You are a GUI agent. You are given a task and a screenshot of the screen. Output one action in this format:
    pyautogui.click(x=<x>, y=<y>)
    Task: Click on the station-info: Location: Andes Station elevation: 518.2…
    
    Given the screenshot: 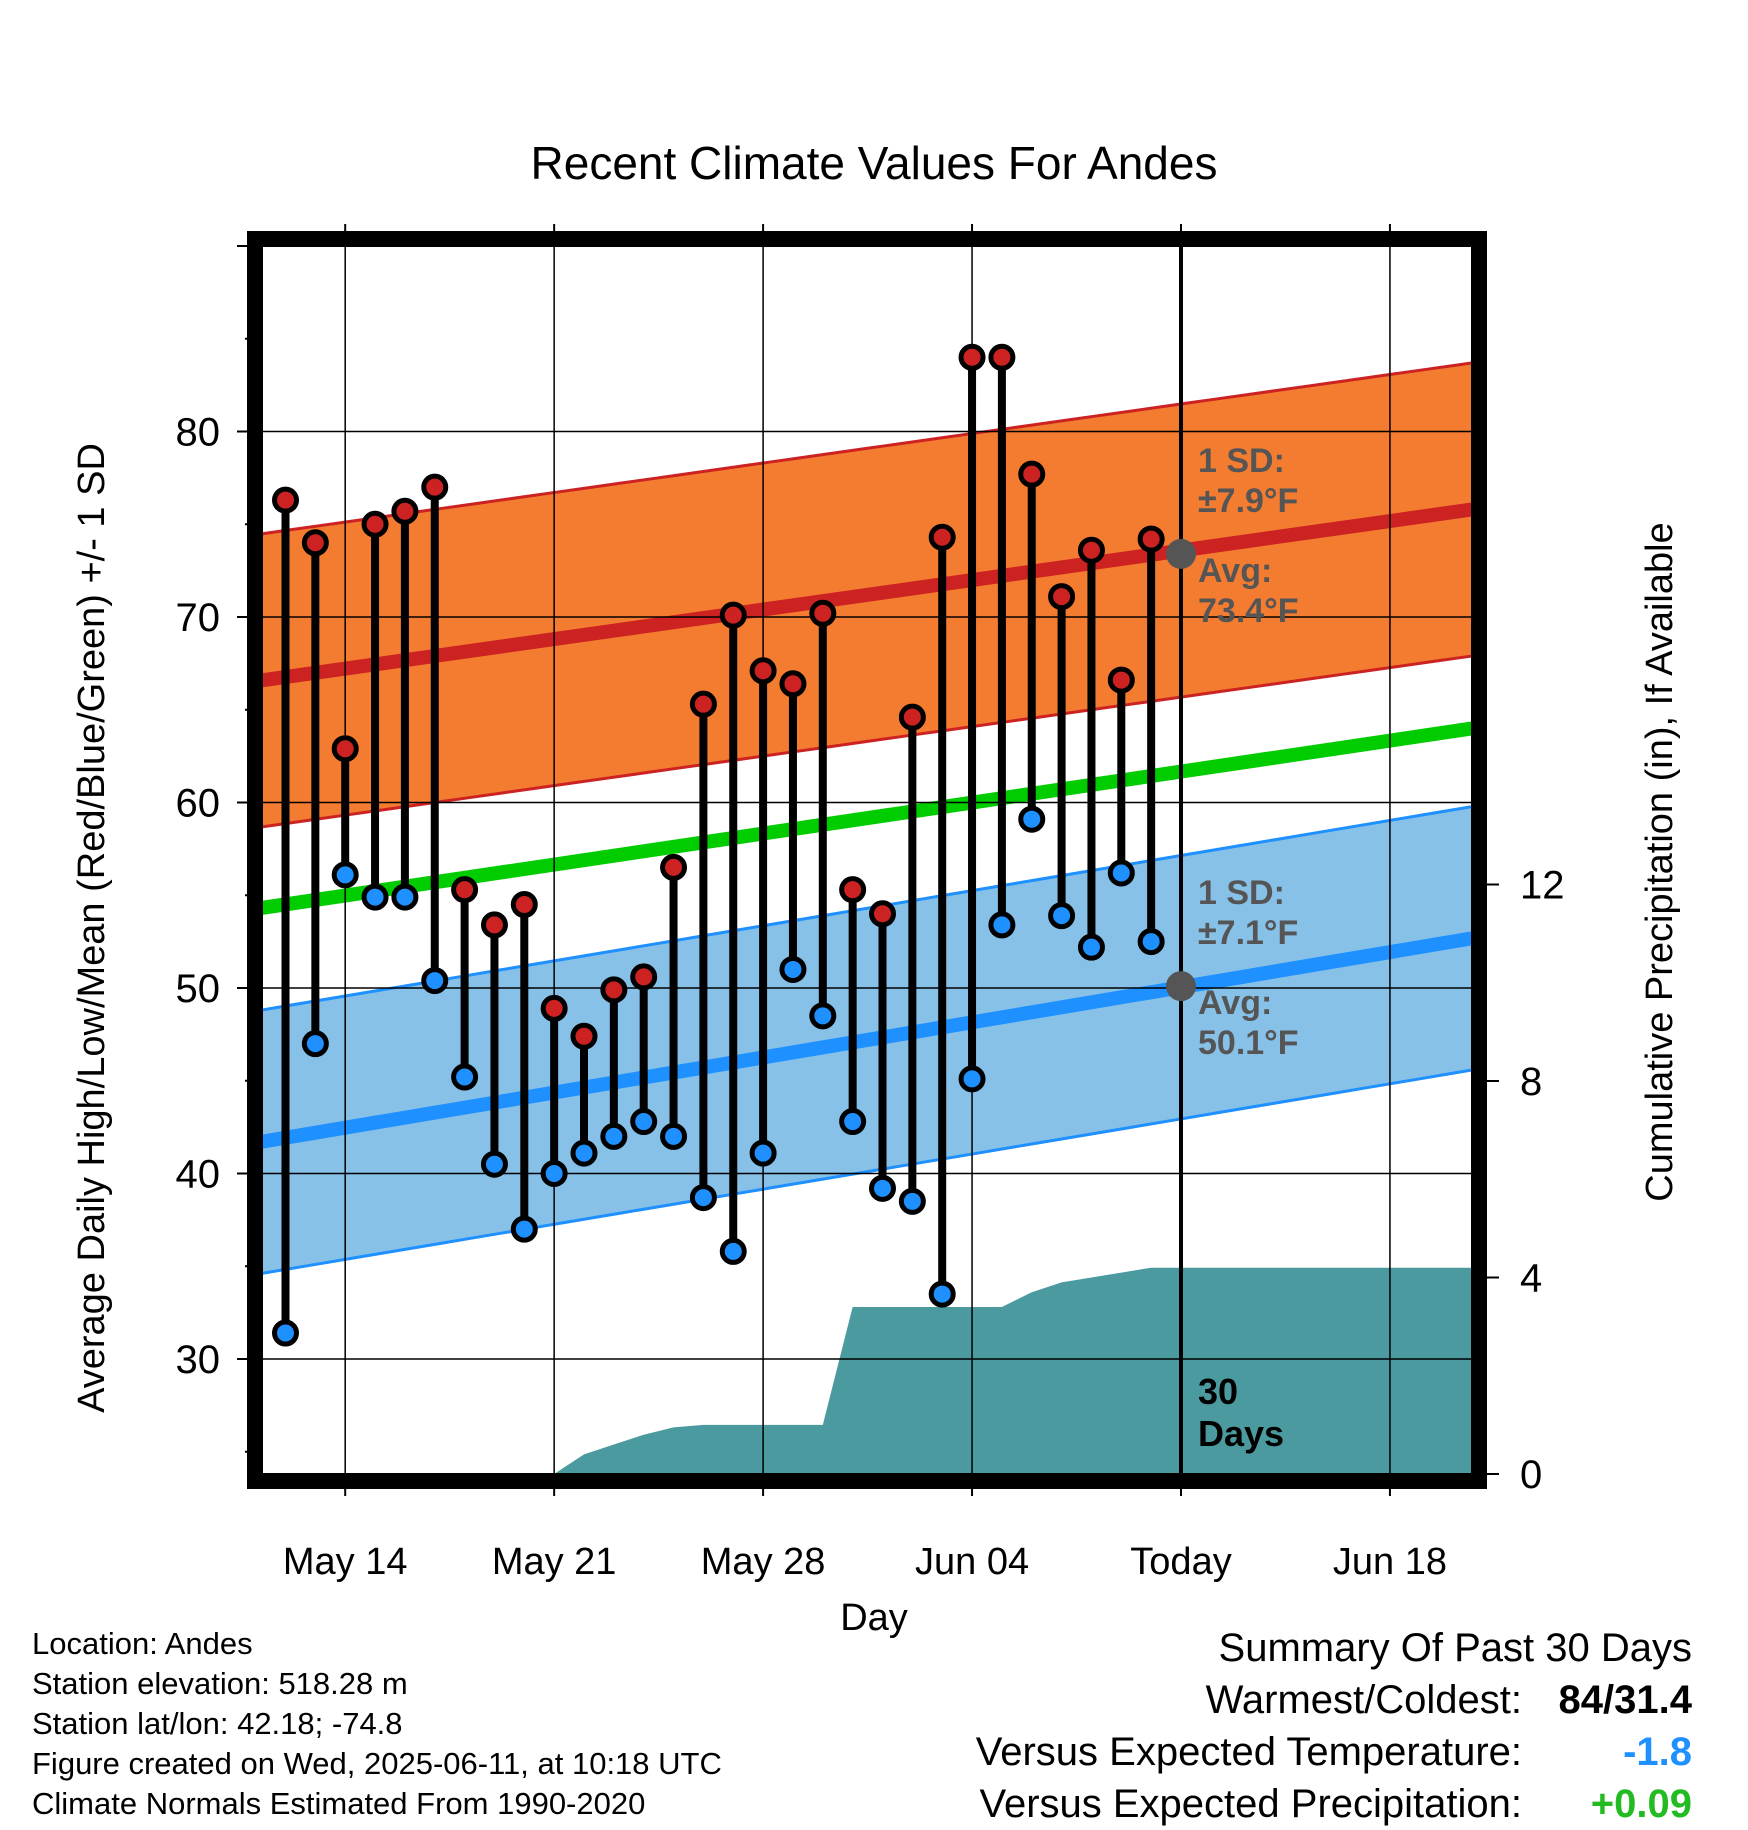 What is the action you would take?
    pyautogui.click(x=377, y=1724)
    